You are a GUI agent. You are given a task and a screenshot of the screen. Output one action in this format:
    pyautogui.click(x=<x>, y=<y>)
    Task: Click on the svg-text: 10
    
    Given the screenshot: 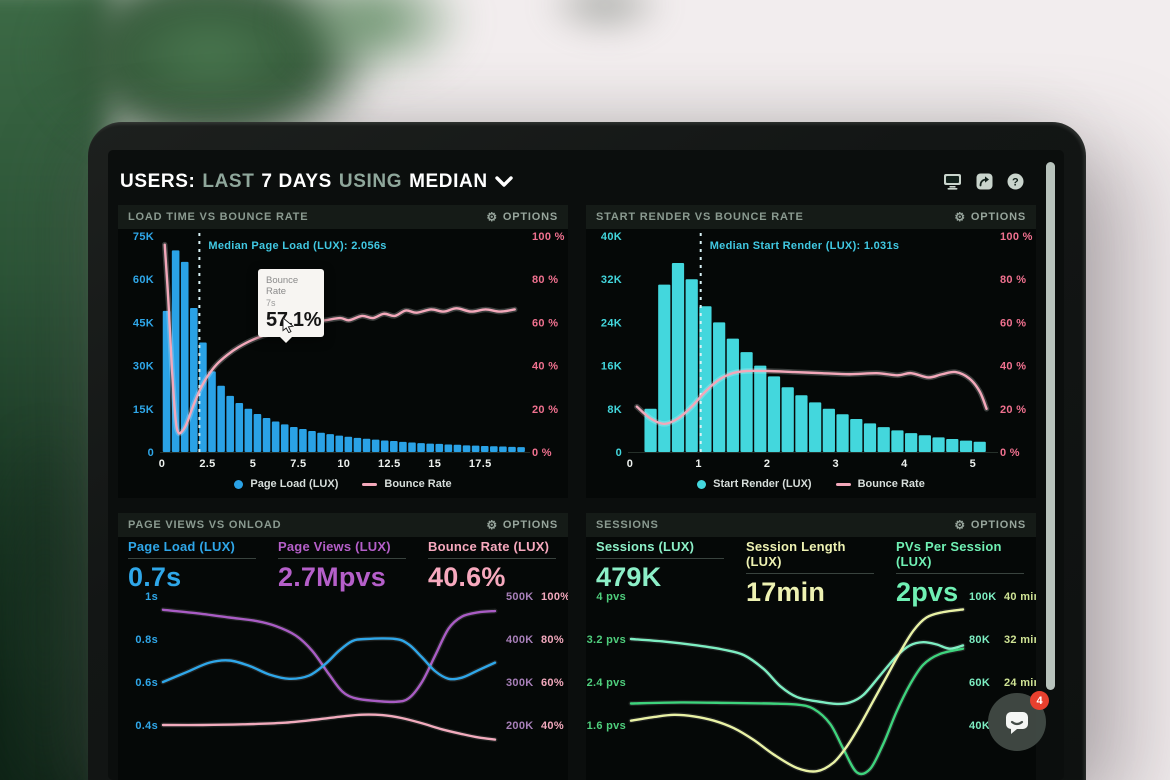 What is the action you would take?
    pyautogui.click(x=343, y=464)
    